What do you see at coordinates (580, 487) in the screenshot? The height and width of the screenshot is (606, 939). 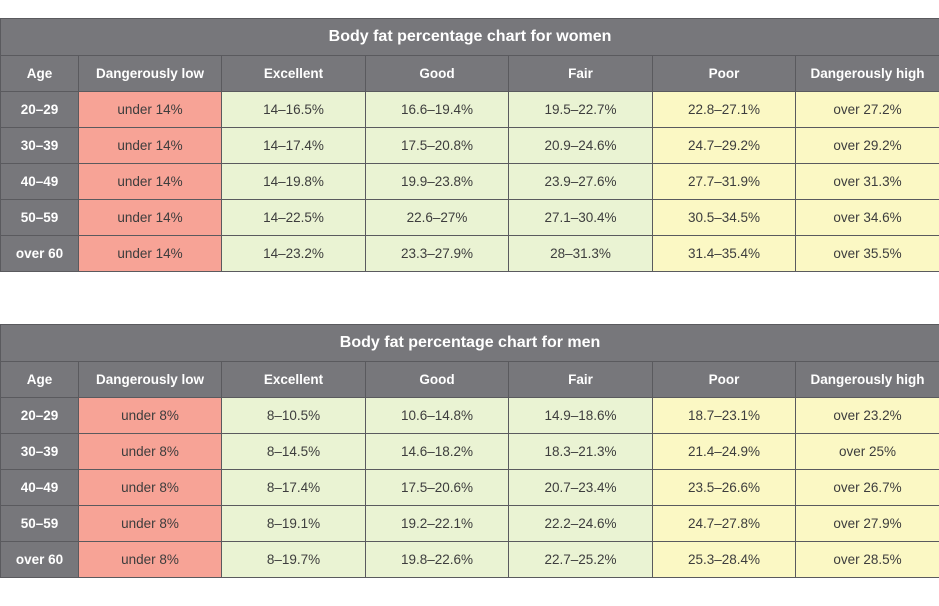 I see `table-cell: 20.7–23.4%` at bounding box center [580, 487].